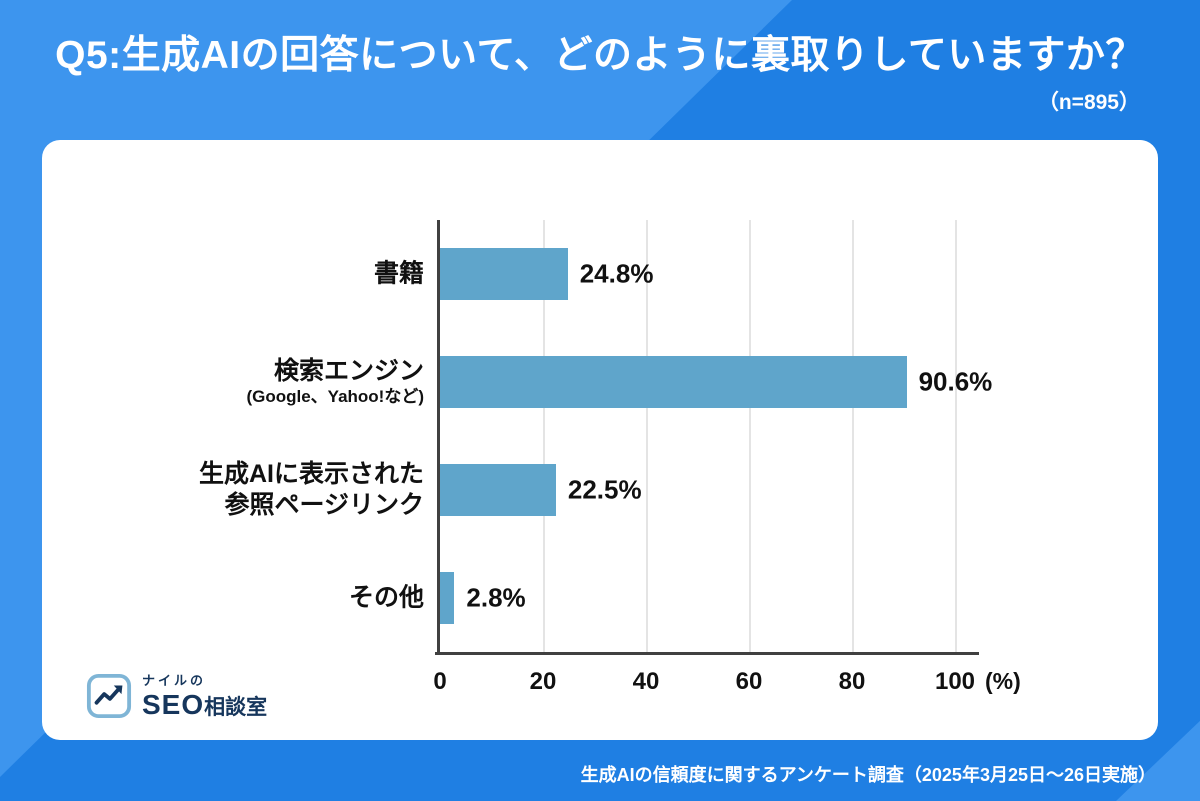  What do you see at coordinates (311, 489) in the screenshot?
I see `category-label: 生成AIに表示された 参照ページリンク` at bounding box center [311, 489].